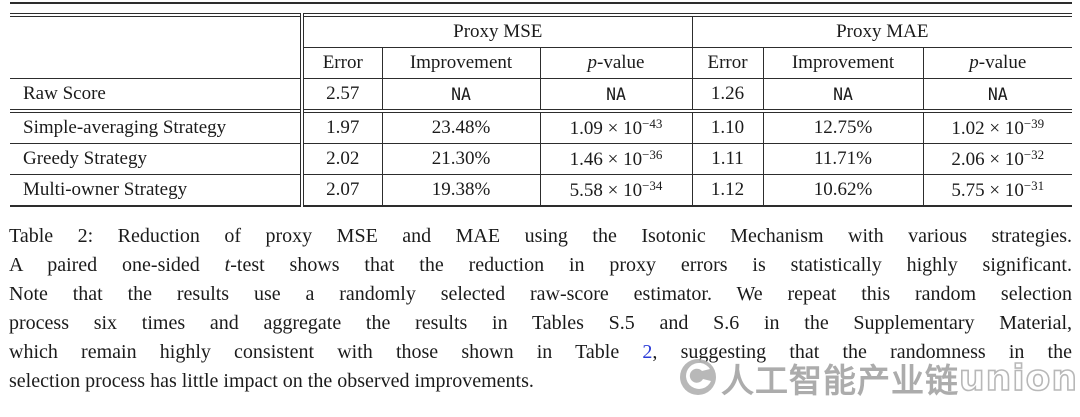  What do you see at coordinates (157, 190) in the screenshot?
I see `row-label: Multi-owner Strategy` at bounding box center [157, 190].